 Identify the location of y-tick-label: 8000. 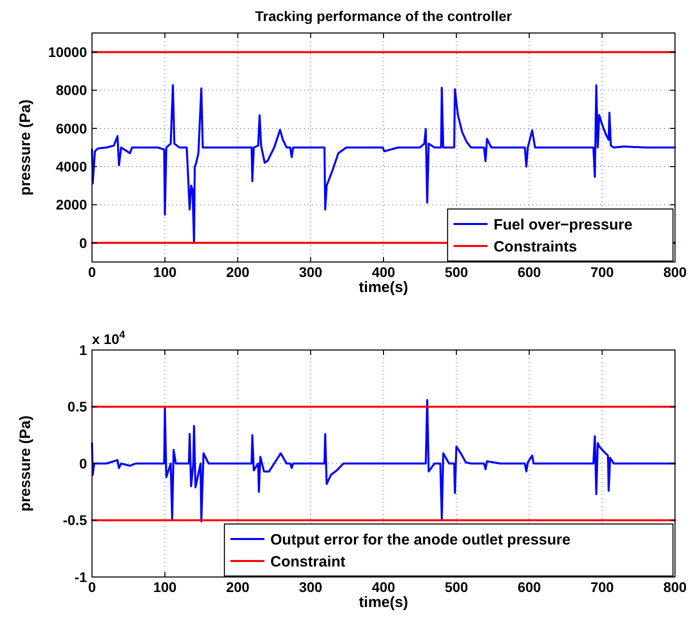
(72, 90).